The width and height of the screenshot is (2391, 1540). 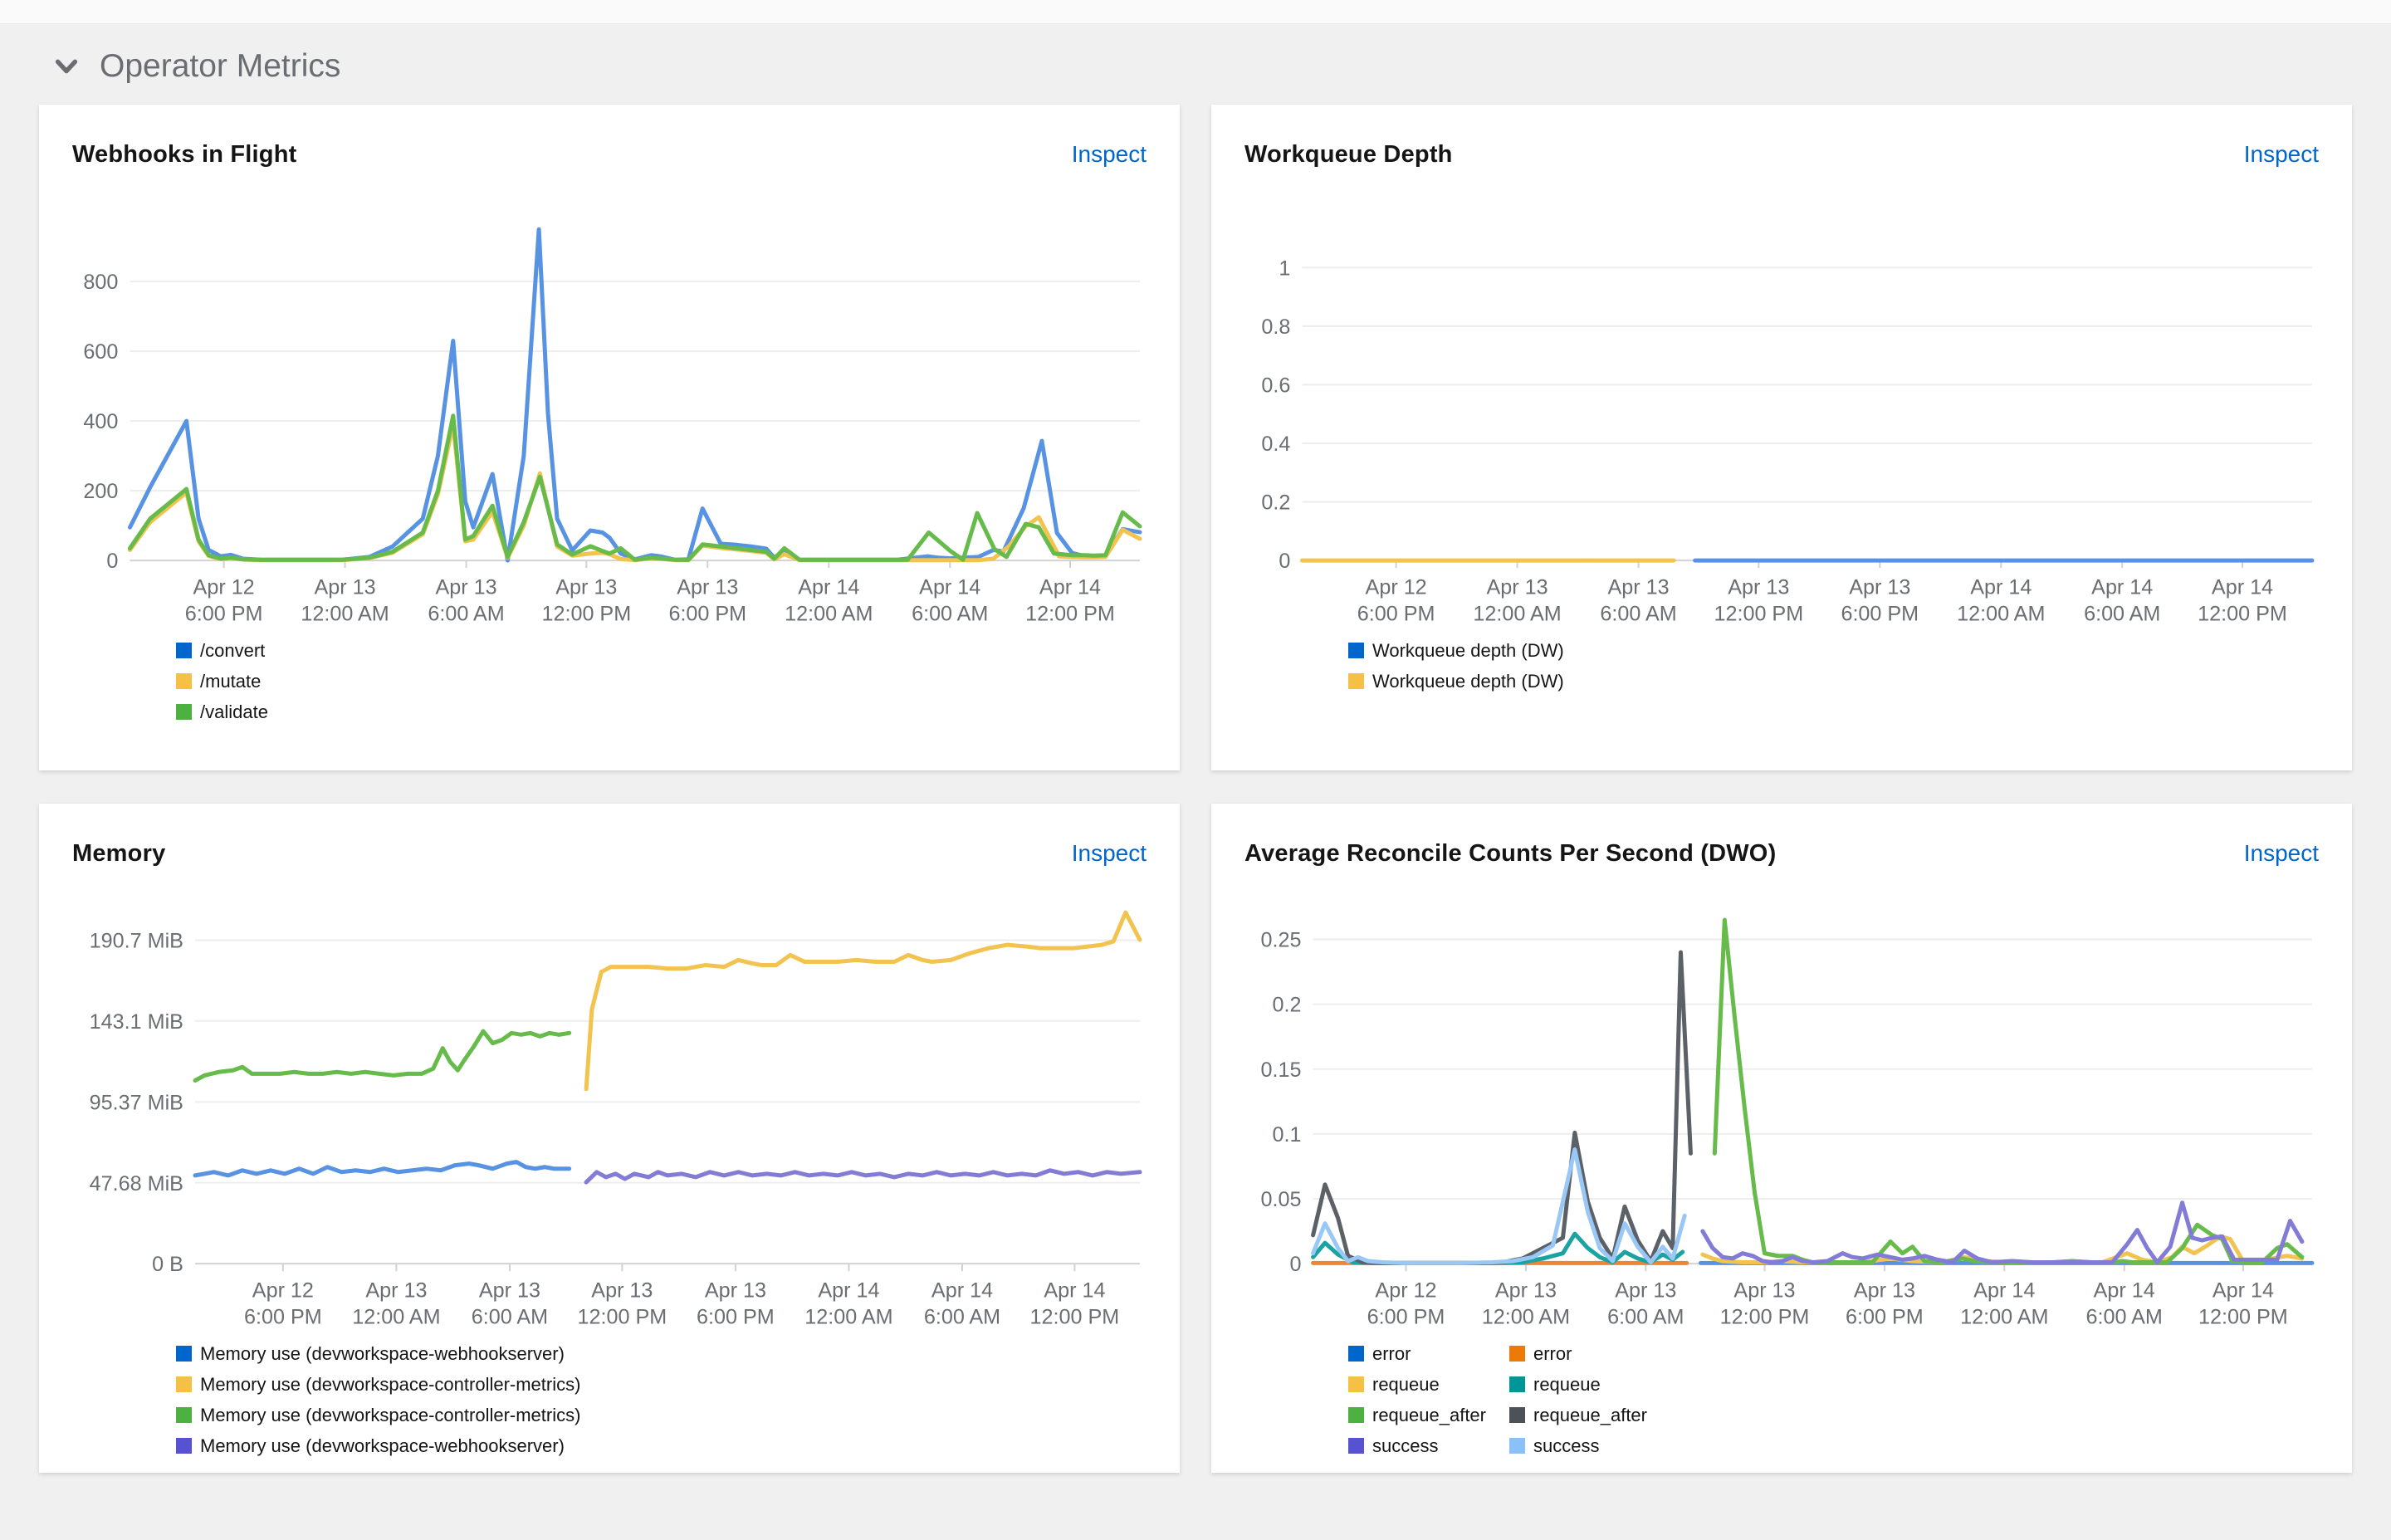 What do you see at coordinates (1287, 1005) in the screenshot?
I see `svg-text: 0.2` at bounding box center [1287, 1005].